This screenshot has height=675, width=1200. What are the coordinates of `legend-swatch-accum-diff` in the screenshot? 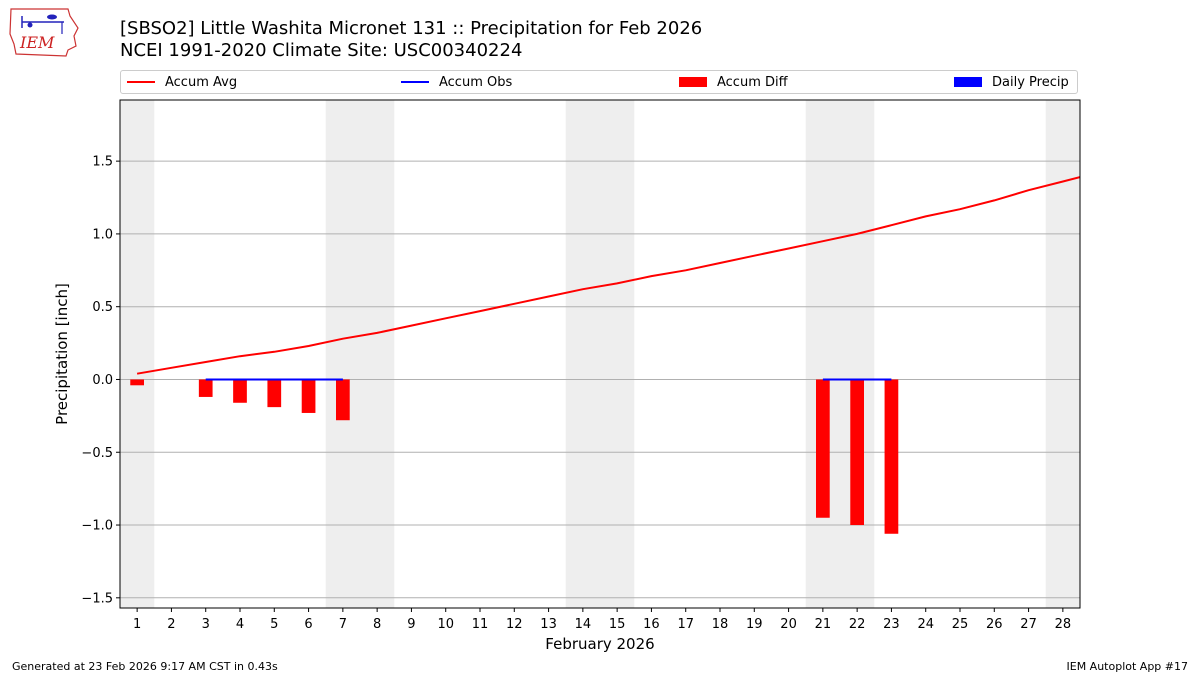 It's located at (693, 82).